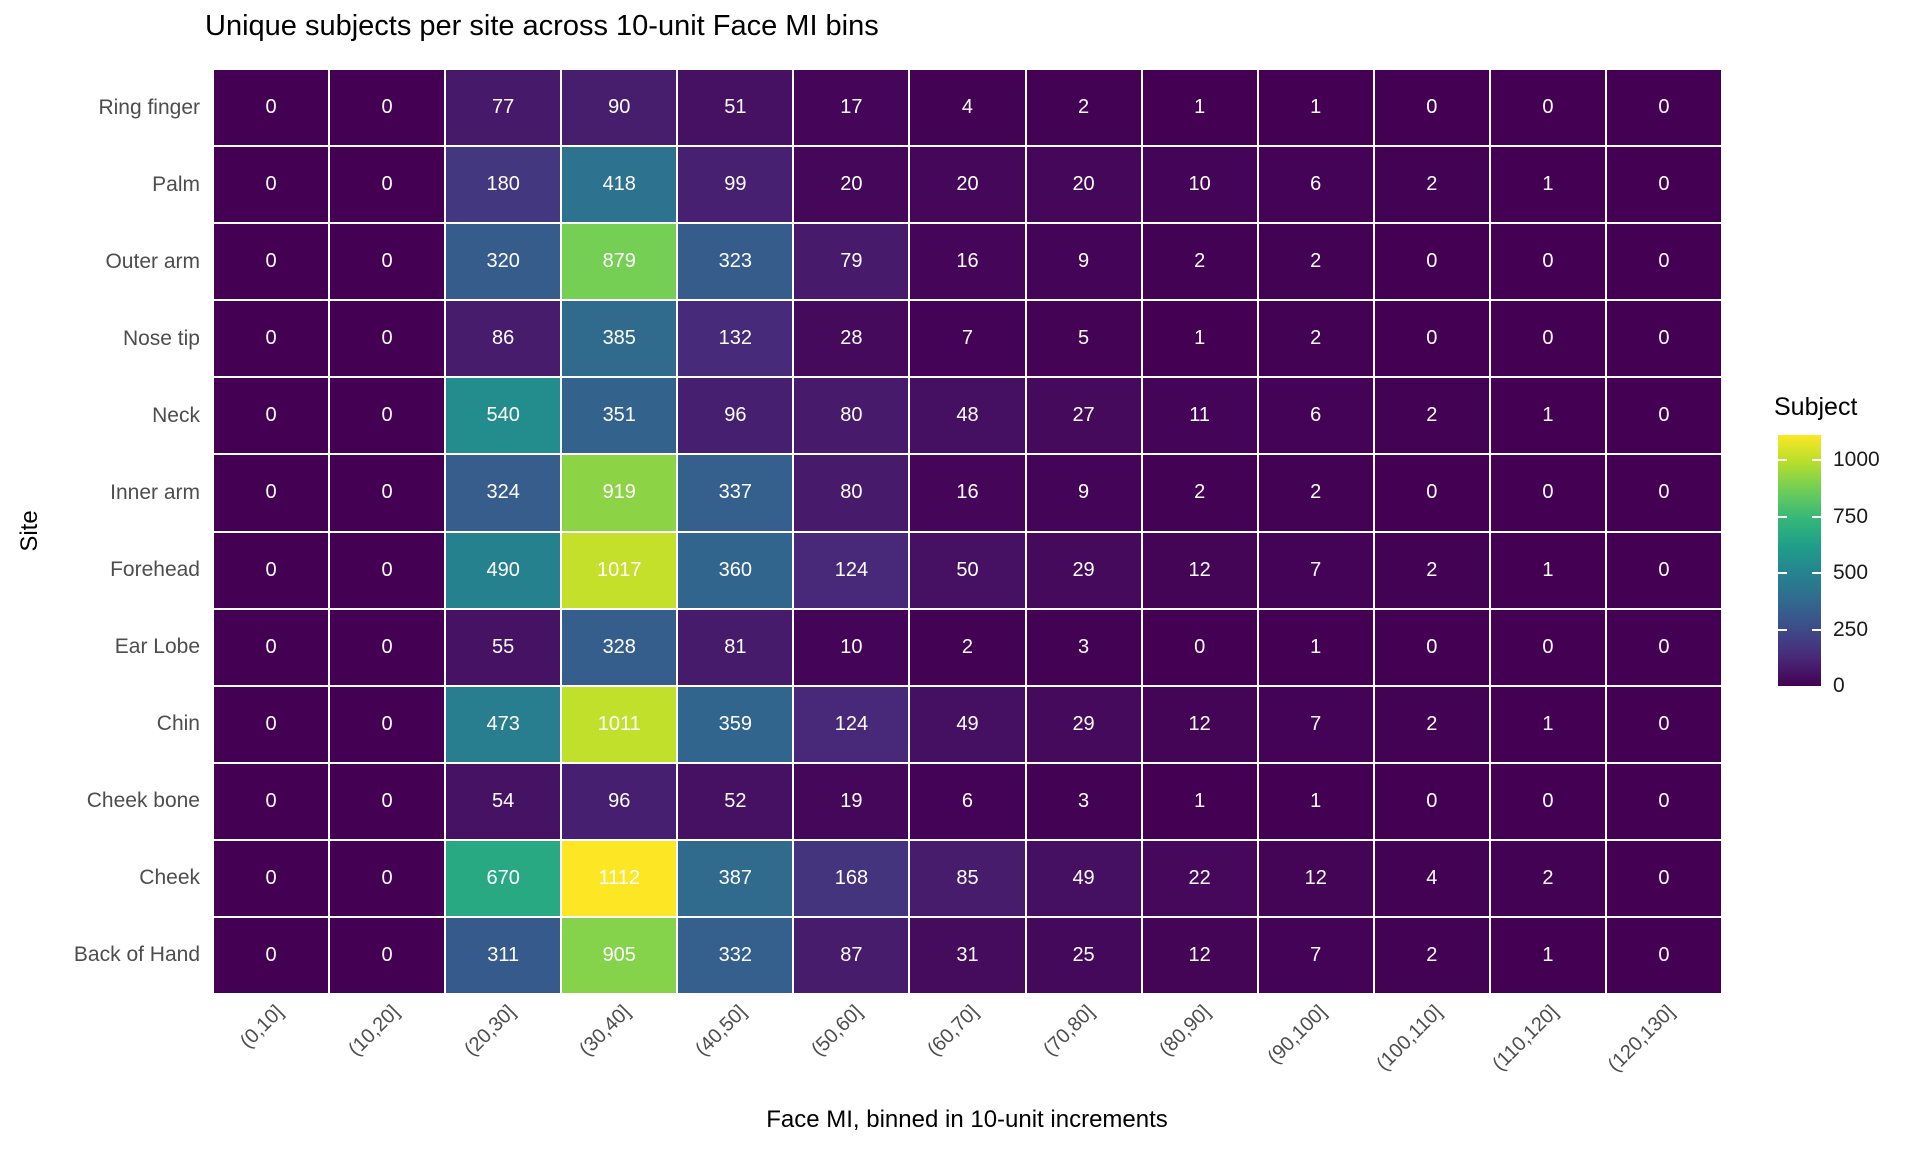 The image size is (1920, 1152). What do you see at coordinates (157, 646) in the screenshot?
I see `y-axis-label: Ear Lobe` at bounding box center [157, 646].